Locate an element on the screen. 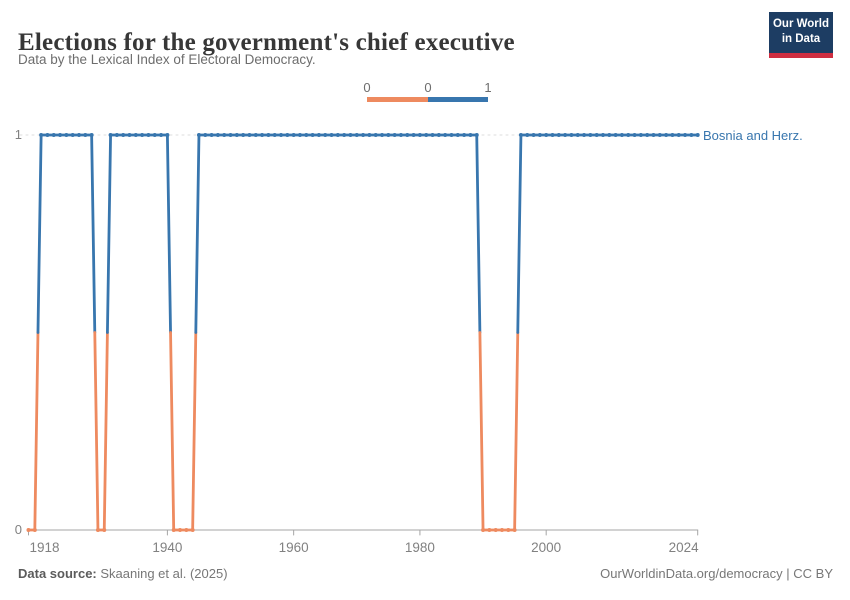 This screenshot has width=850, height=600. data-point-1979 is located at coordinates (413, 135).